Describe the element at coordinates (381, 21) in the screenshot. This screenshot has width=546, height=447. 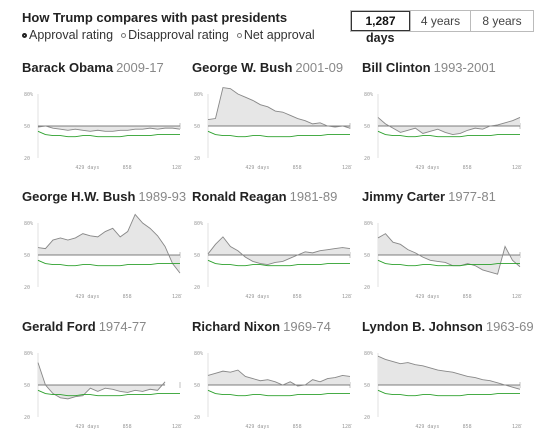
I see `toggle-1287-days-button: 1,287` at that location.